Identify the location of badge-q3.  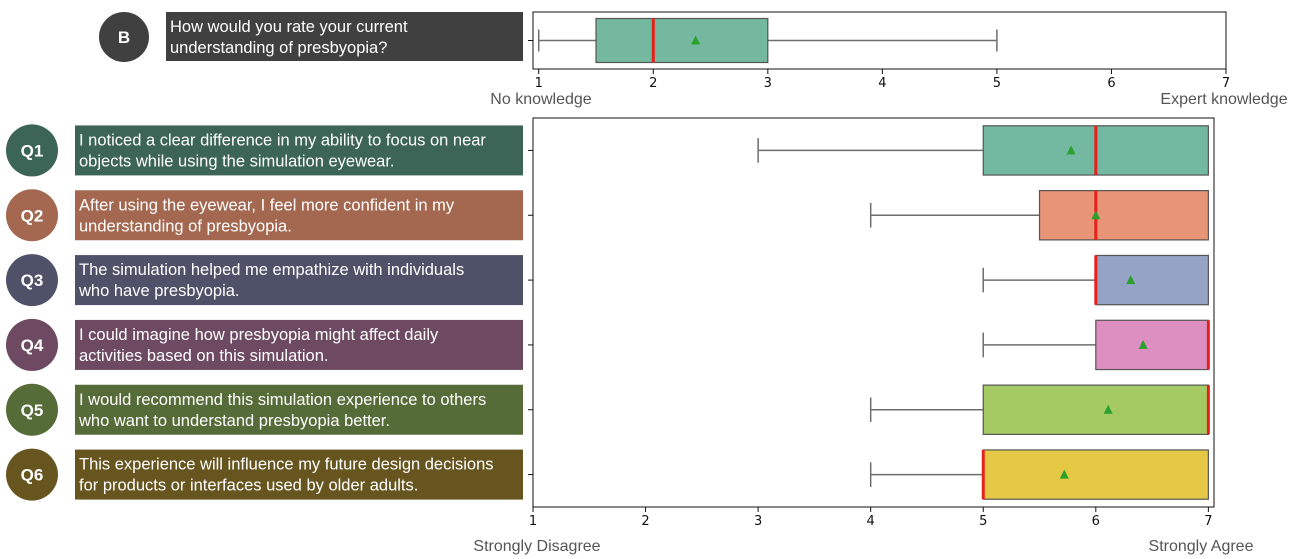
(32, 280).